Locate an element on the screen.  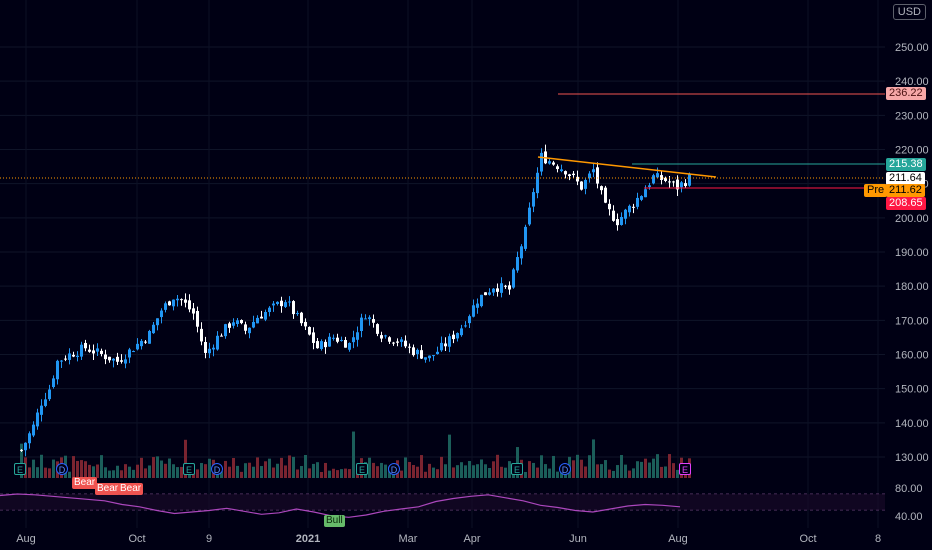
time-axis: Aug Oct 9 2021 Mar Apr Jun Aug Oct 8 is located at coordinates (448, 539).